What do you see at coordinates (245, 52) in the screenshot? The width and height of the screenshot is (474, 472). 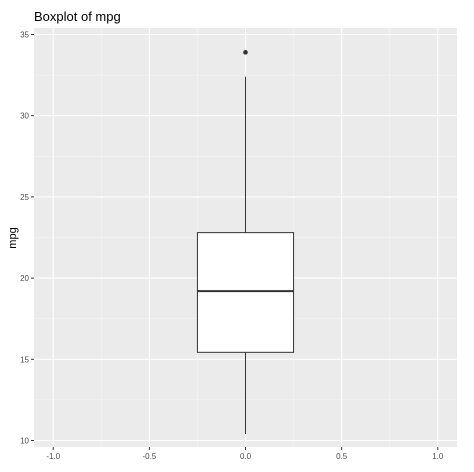 I see `outlier-point` at bounding box center [245, 52].